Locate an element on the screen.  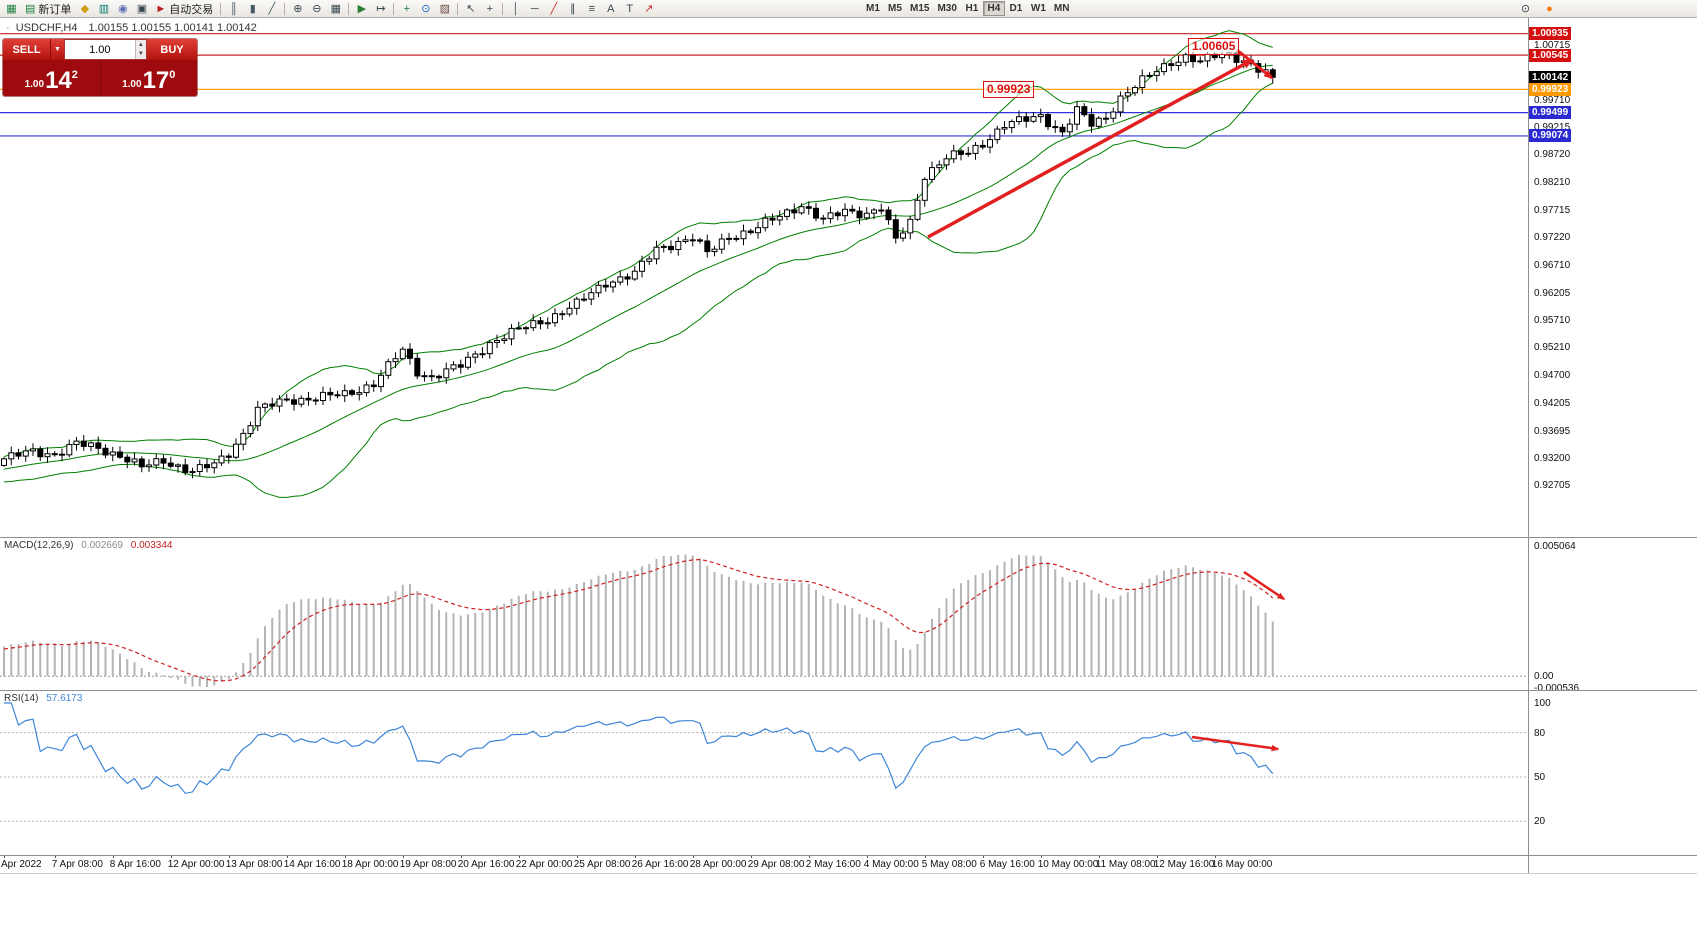
timeframe-button-H1: H1 is located at coordinates (972, 8).